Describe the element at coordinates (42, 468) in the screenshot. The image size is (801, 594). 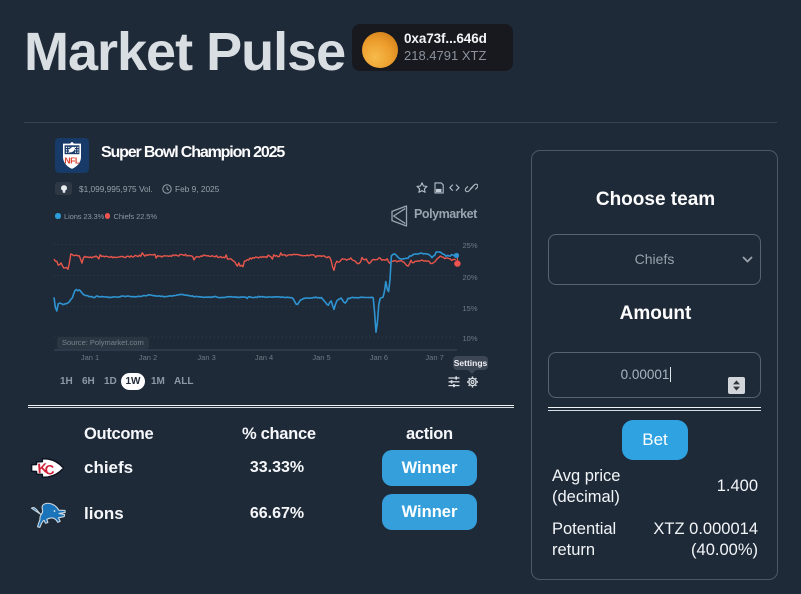
I see `svg-text: K` at that location.